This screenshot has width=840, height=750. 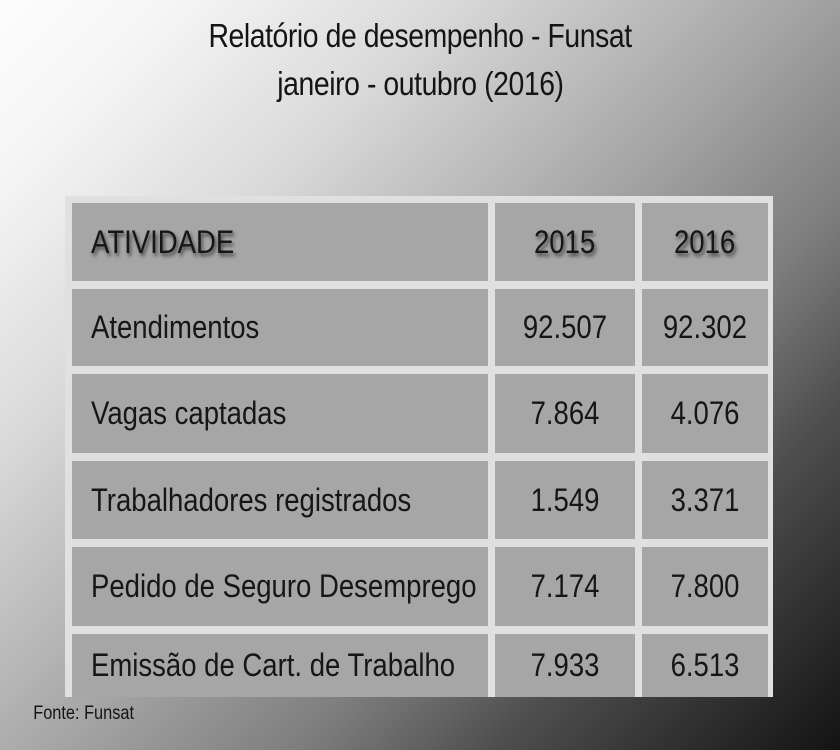 I want to click on header-cell-2015: 2015, so click(x=565, y=242).